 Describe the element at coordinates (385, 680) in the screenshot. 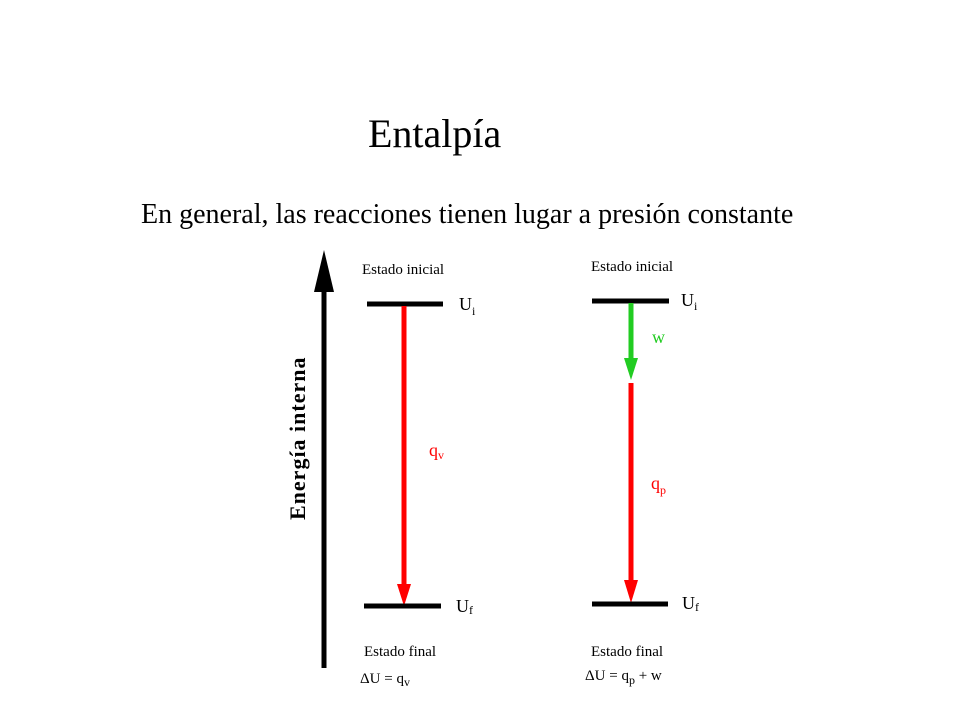

I see `left-equation: ΔU = qv` at that location.